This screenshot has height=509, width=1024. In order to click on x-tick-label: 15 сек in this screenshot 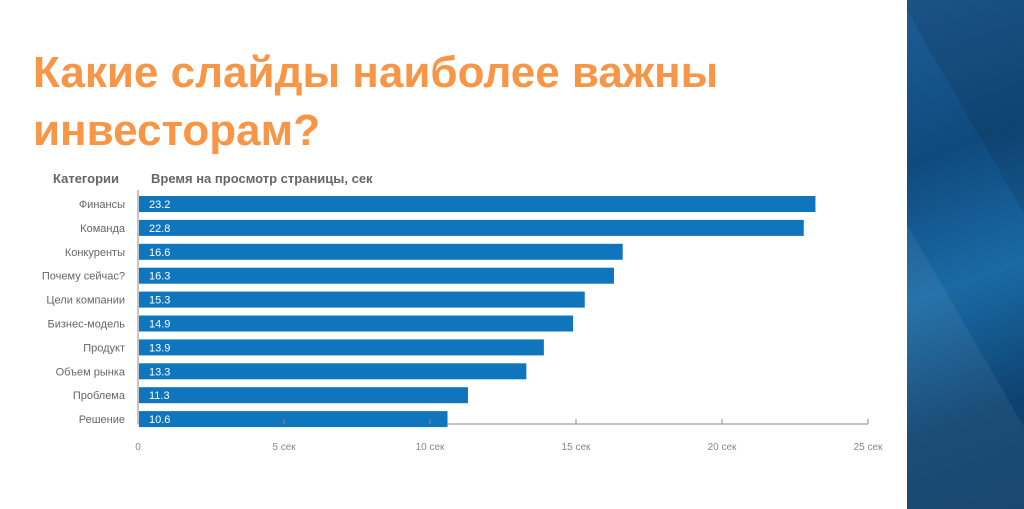, I will do `click(576, 447)`.